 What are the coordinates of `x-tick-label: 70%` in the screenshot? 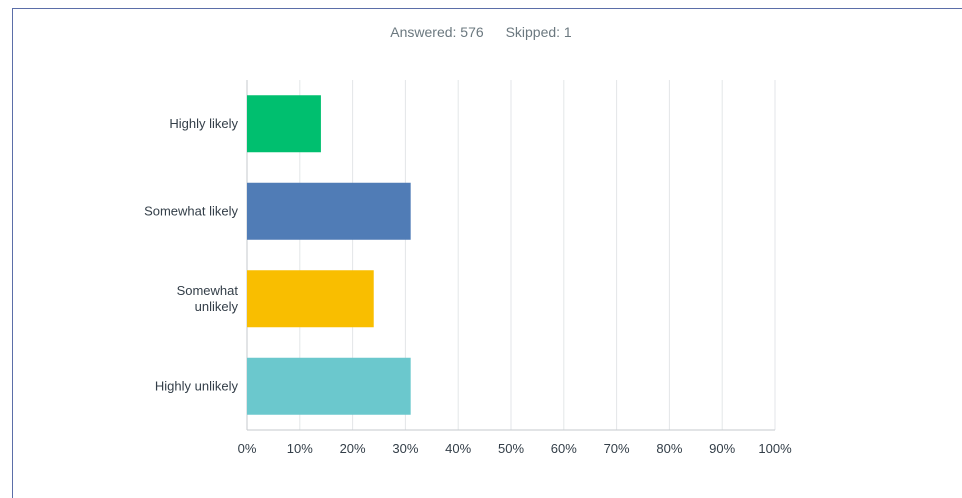 It's located at (617, 448).